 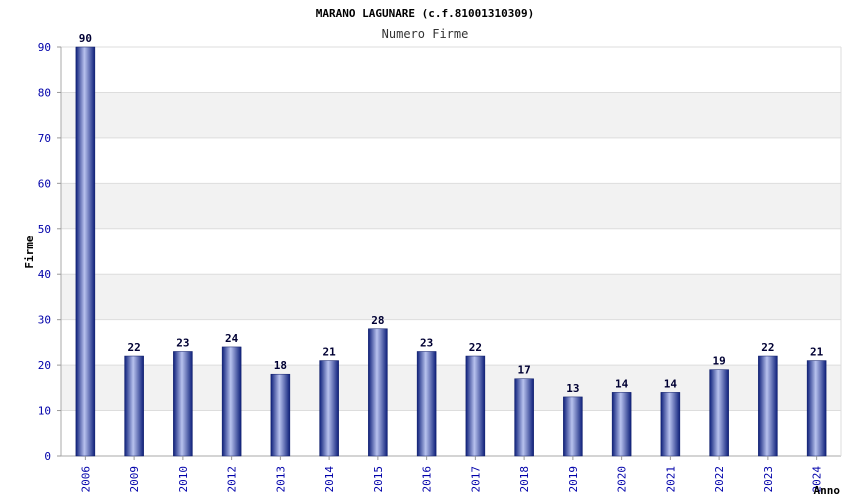 What do you see at coordinates (29, 251) in the screenshot?
I see `y-axis-label: Firme` at bounding box center [29, 251].